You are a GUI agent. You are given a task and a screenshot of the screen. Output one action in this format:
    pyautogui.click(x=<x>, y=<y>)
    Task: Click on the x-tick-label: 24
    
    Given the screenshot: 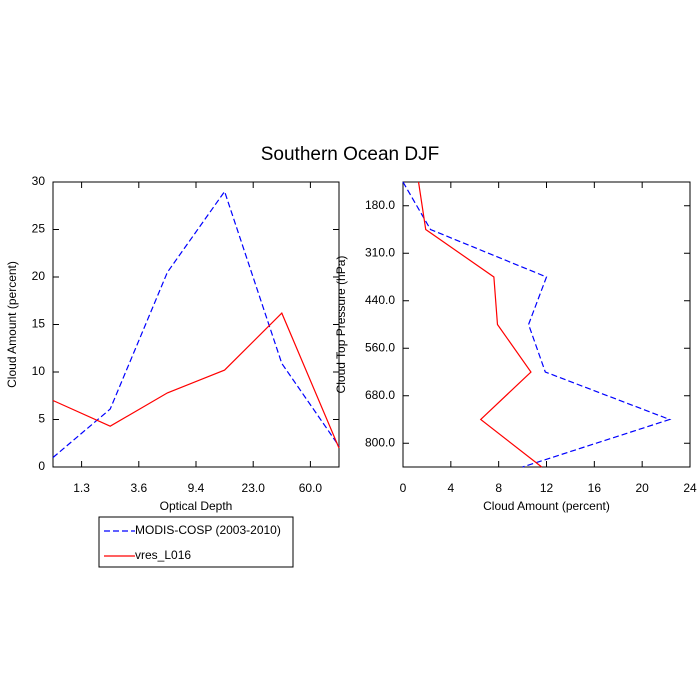 What is the action you would take?
    pyautogui.click(x=690, y=488)
    